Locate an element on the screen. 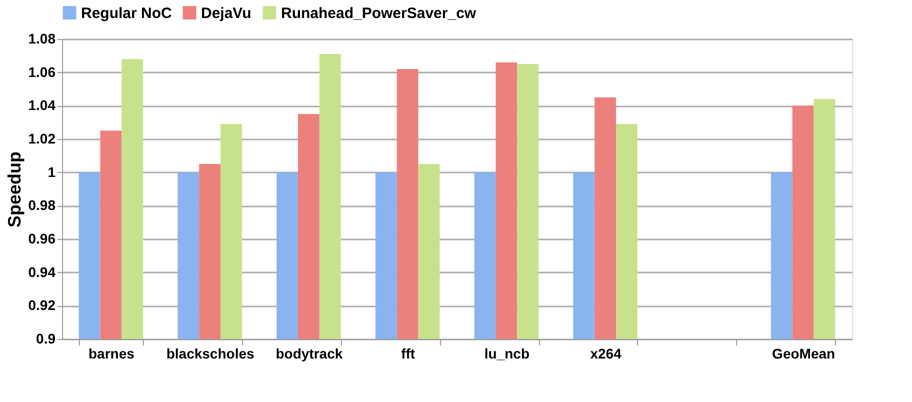 Image resolution: width=912 pixels, height=402 pixels. x-tick-label: fft is located at coordinates (408, 354).